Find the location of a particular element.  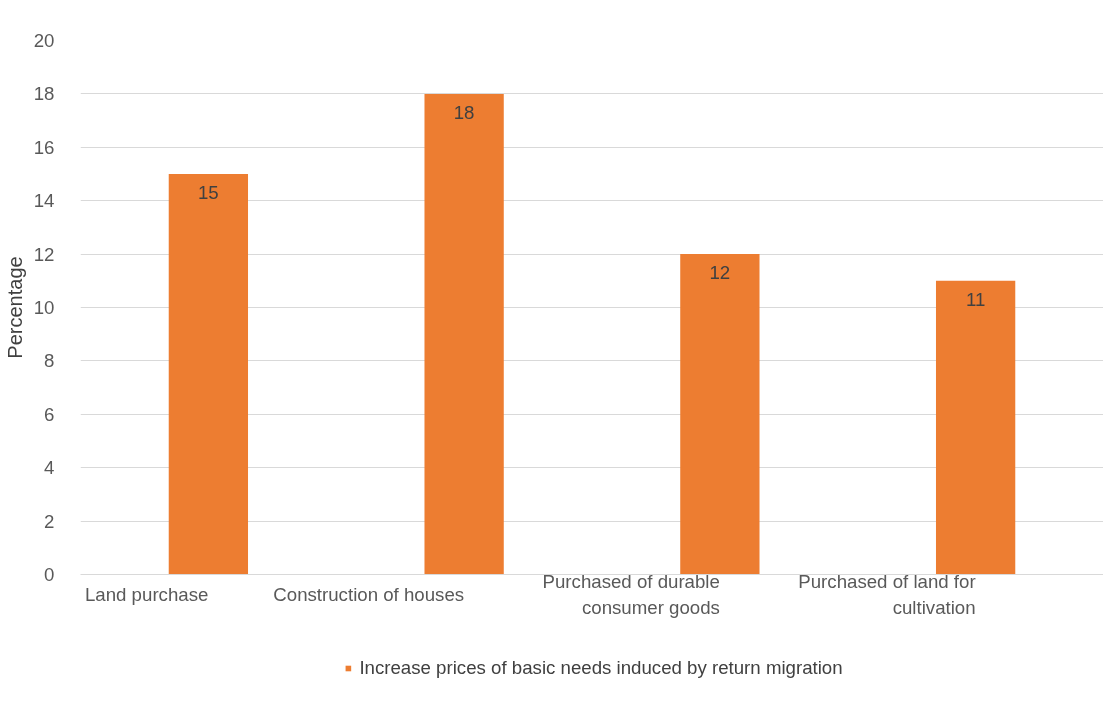

data-label: 18 is located at coordinates (464, 112).